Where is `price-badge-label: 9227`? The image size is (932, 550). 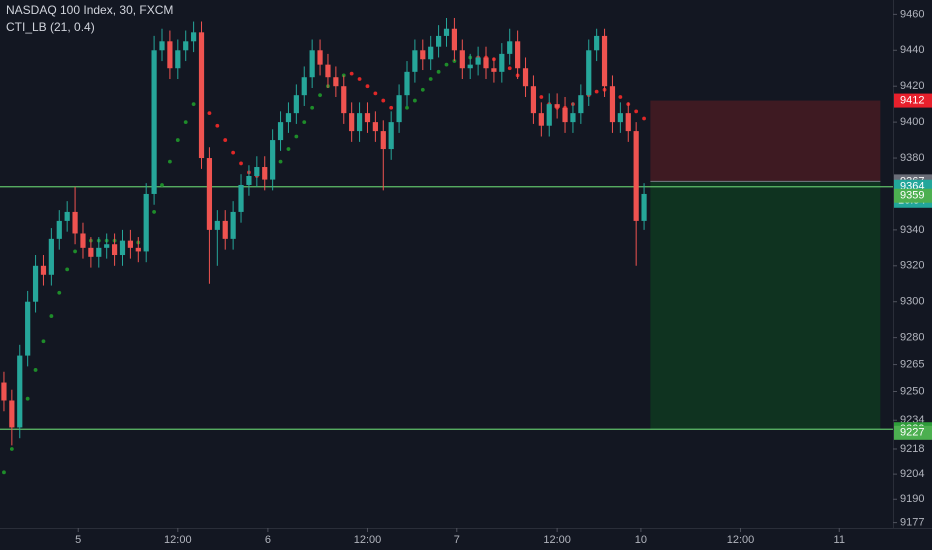 price-badge-label: 9227 is located at coordinates (912, 433).